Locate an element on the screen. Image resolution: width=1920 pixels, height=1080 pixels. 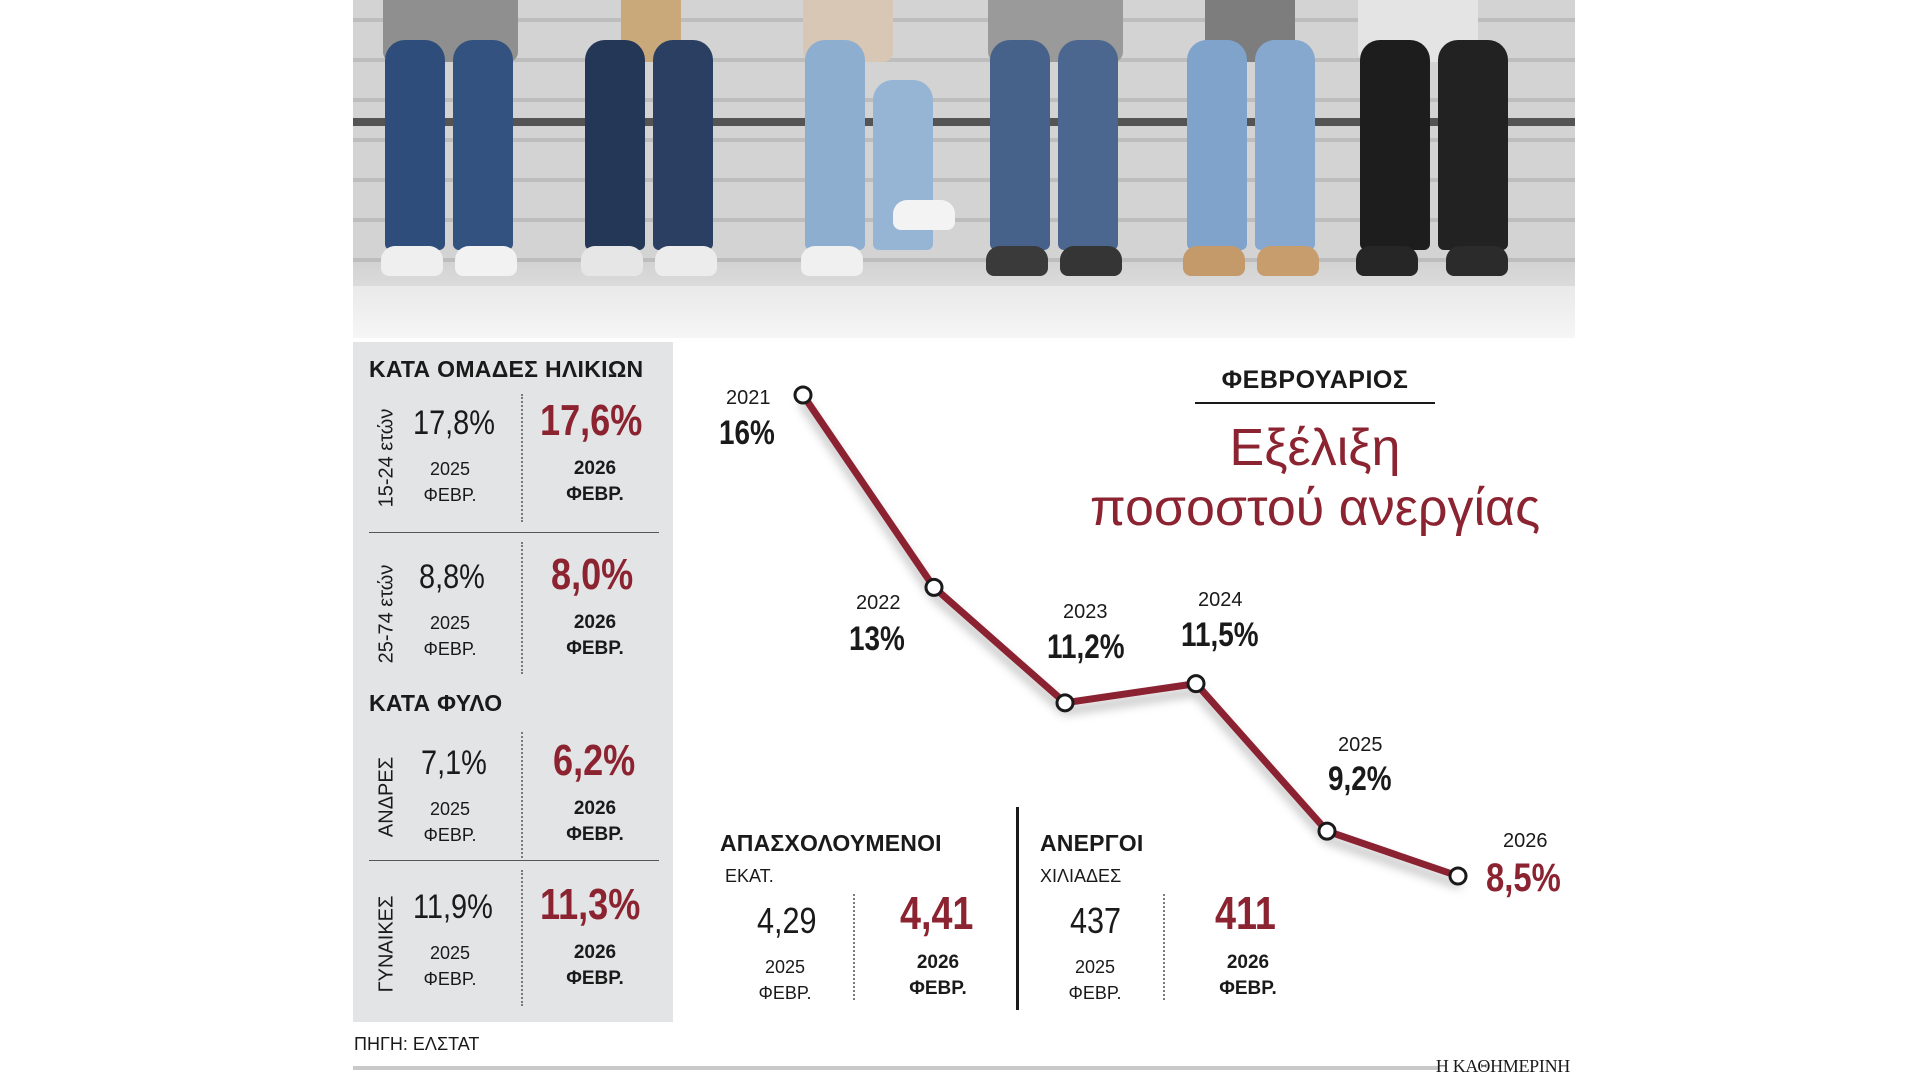
point-value-label: 9,2% is located at coordinates (1360, 779).